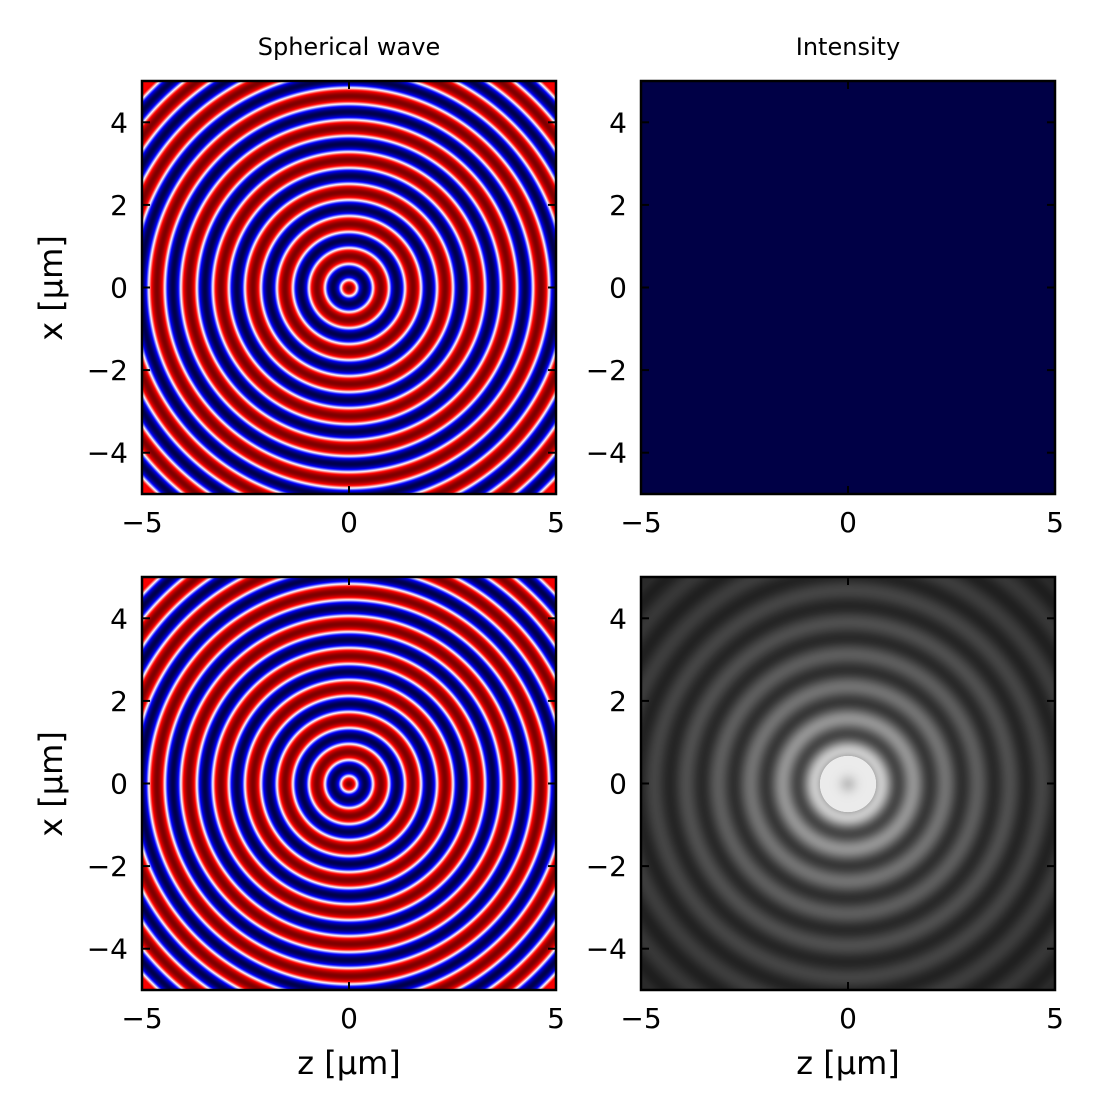  What do you see at coordinates (848, 47) in the screenshot?
I see `panel-title: Intensity` at bounding box center [848, 47].